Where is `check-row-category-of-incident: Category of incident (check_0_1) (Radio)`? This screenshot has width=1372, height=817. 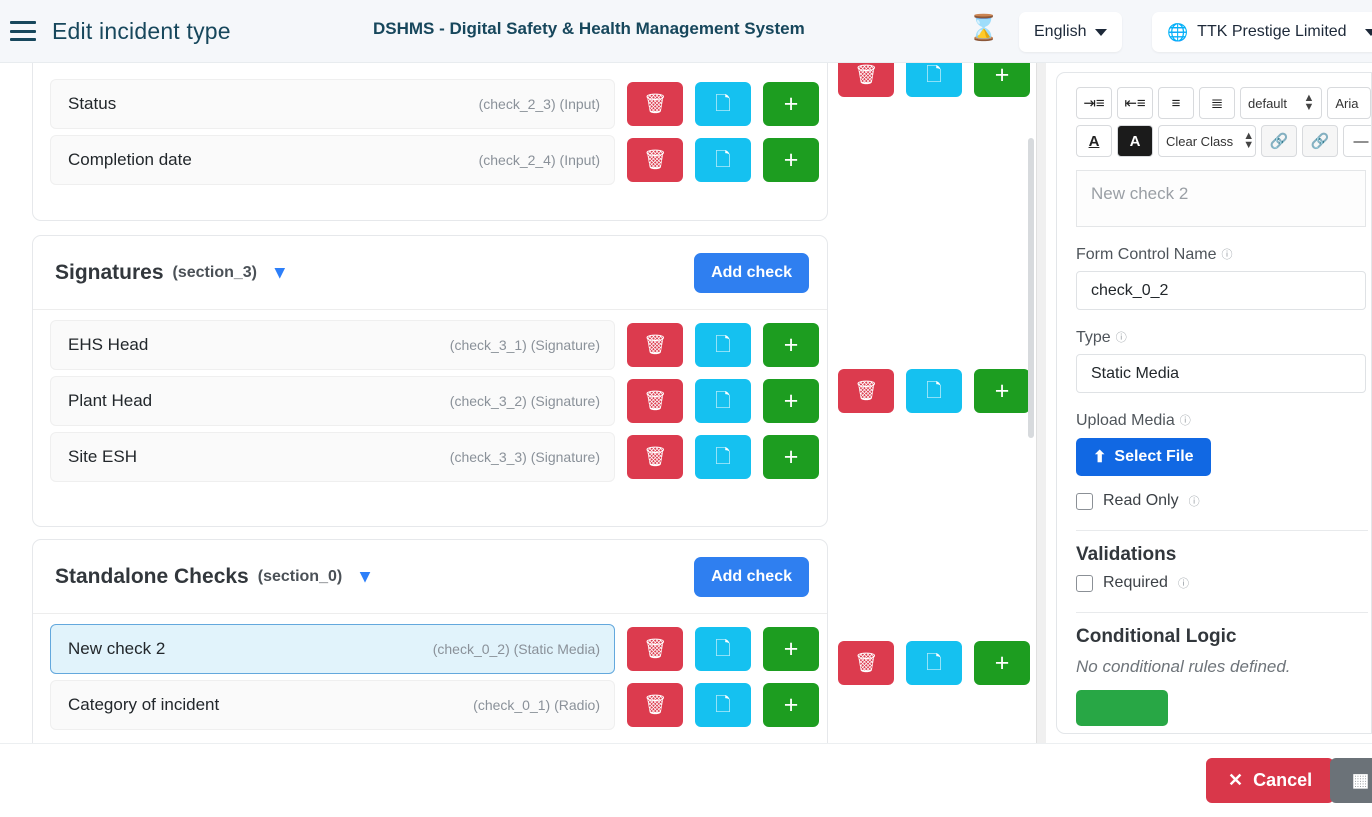 check-row-category-of-incident: Category of incident (check_0_1) (Radio) is located at coordinates (332, 705).